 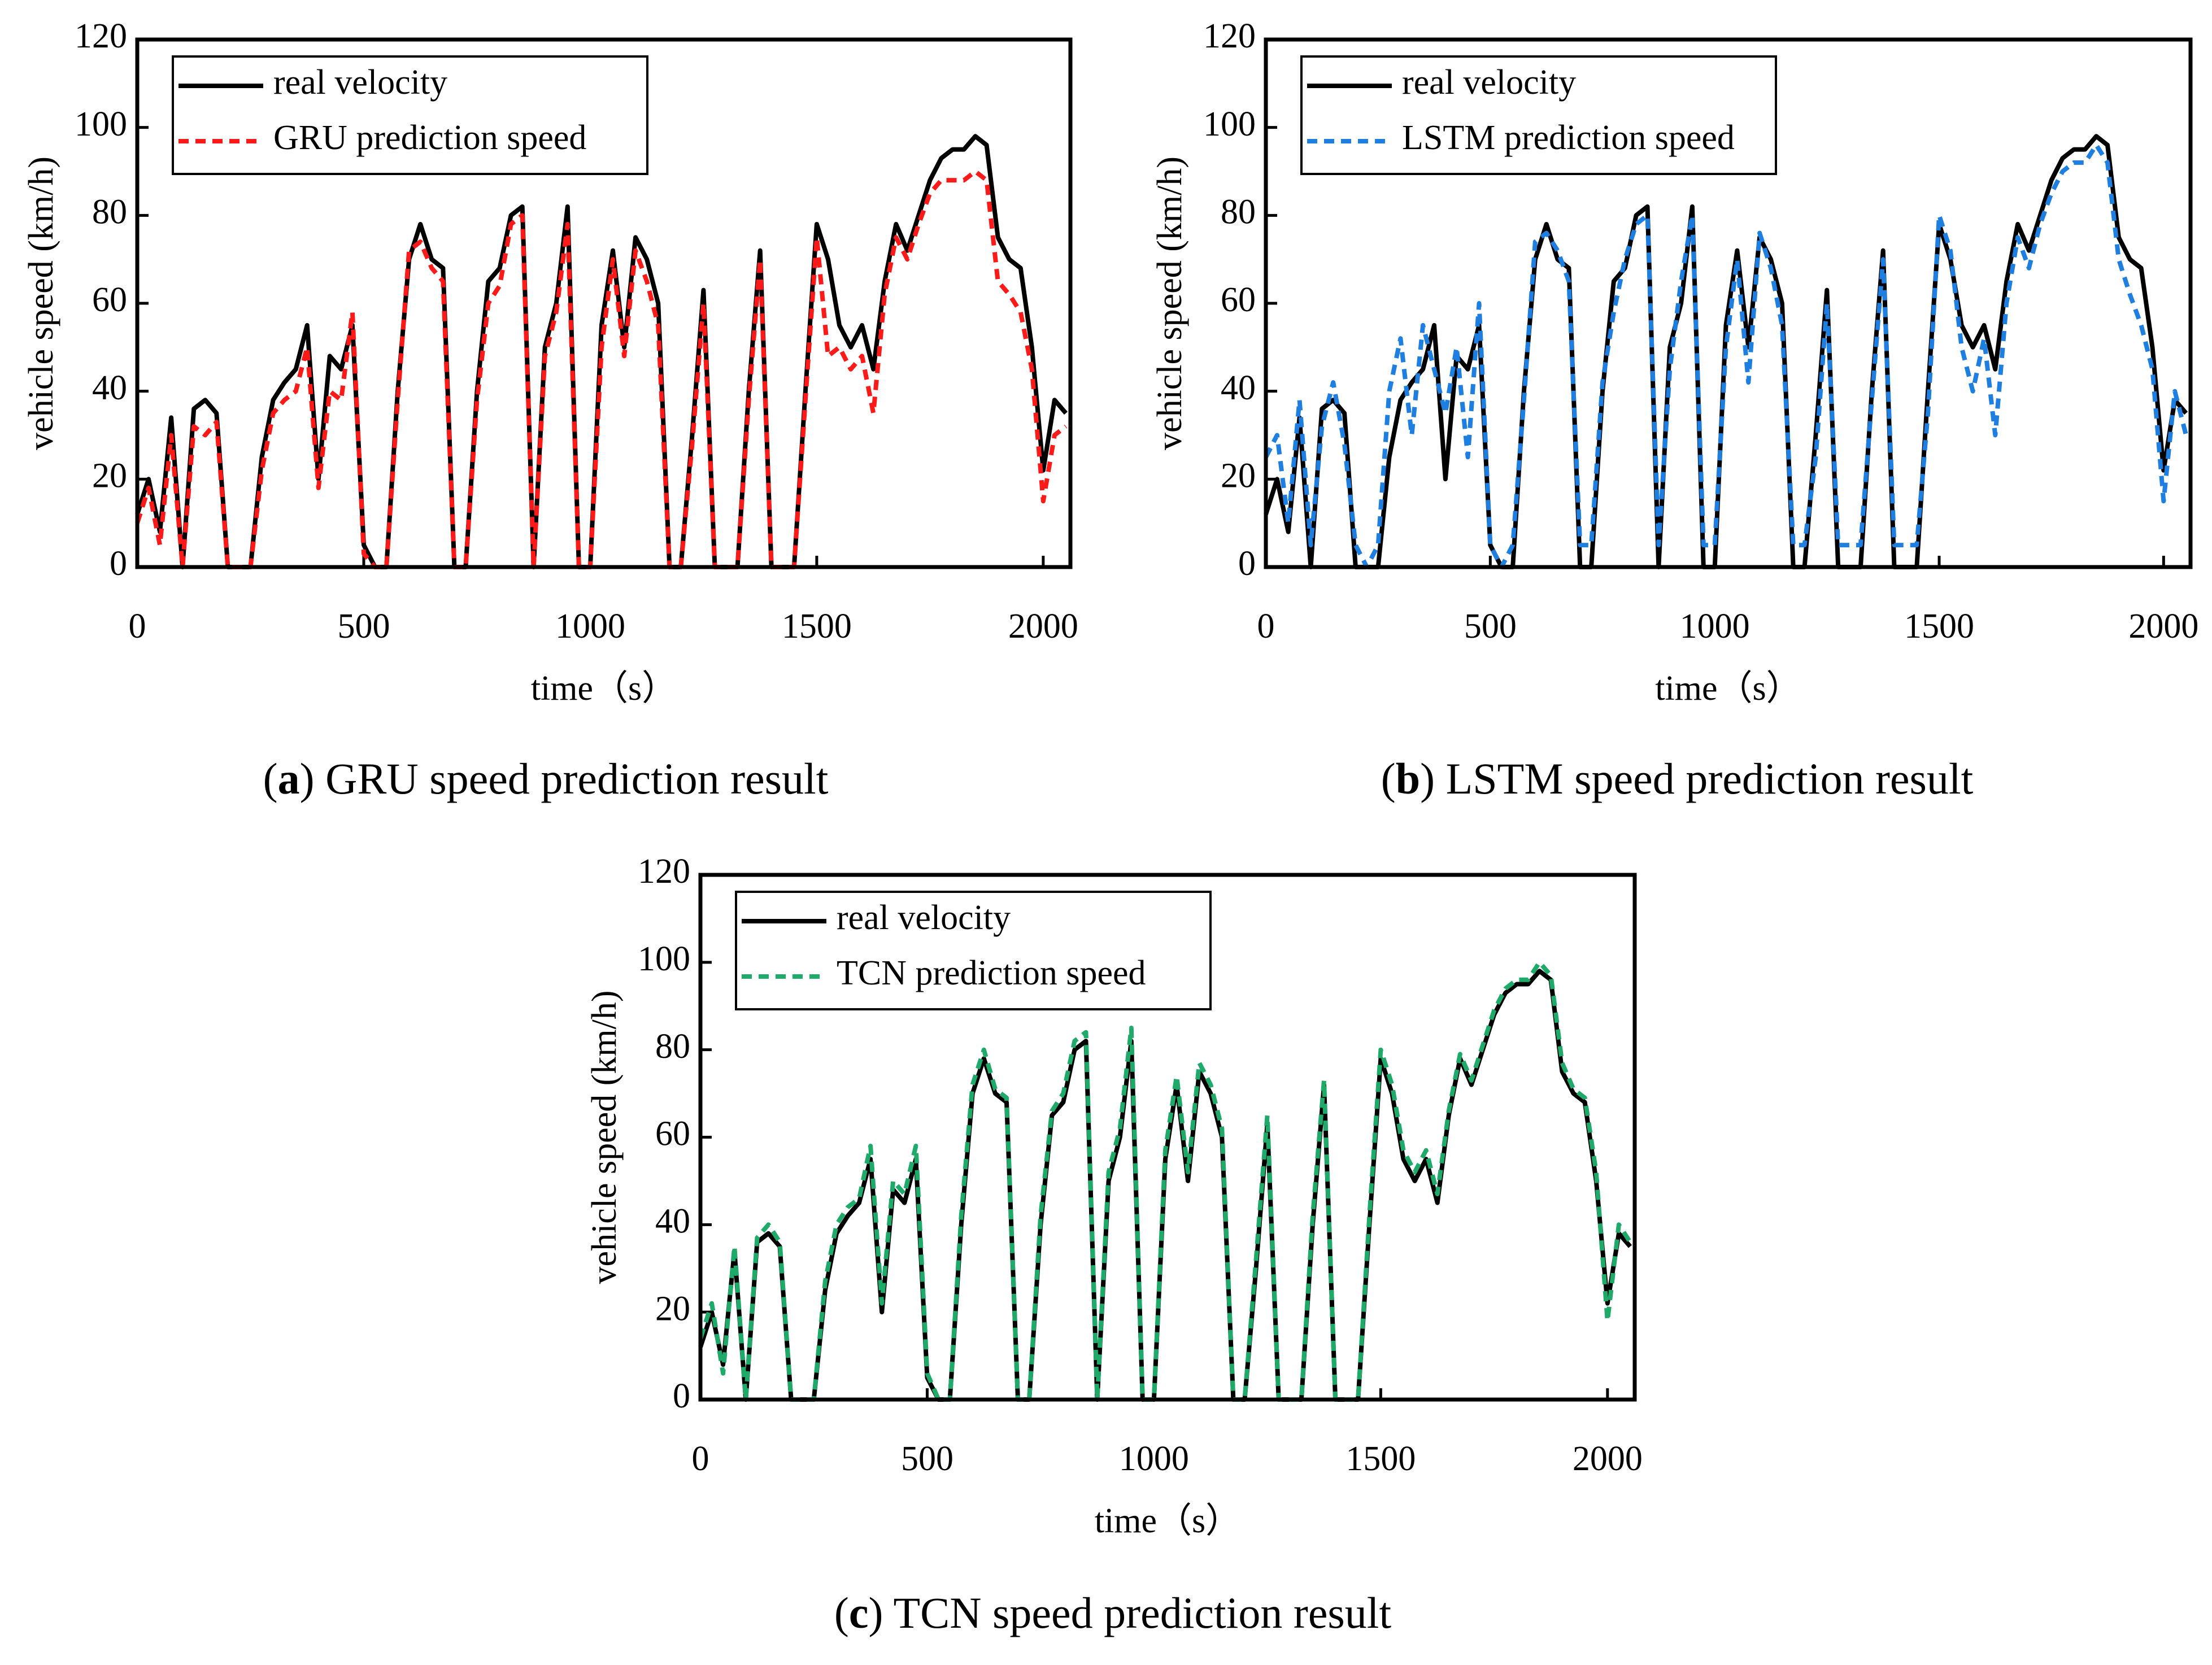 I want to click on caption-part: ) GRU speed prediction result, so click(x=564, y=778).